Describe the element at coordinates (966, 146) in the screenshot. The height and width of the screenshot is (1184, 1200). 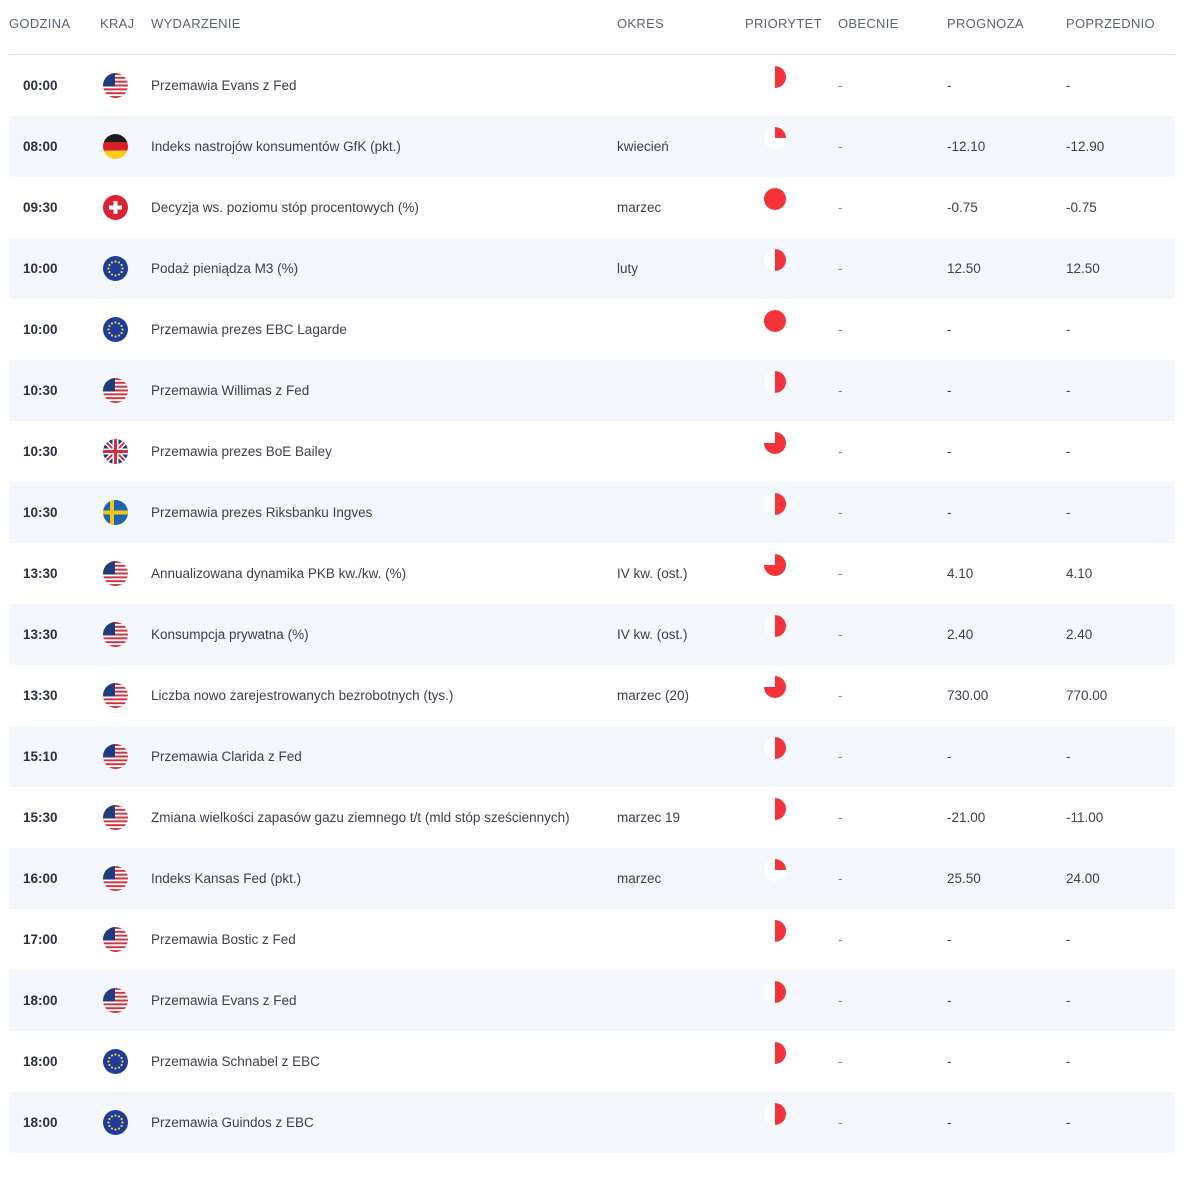
I see `forecast-value: -12.10` at that location.